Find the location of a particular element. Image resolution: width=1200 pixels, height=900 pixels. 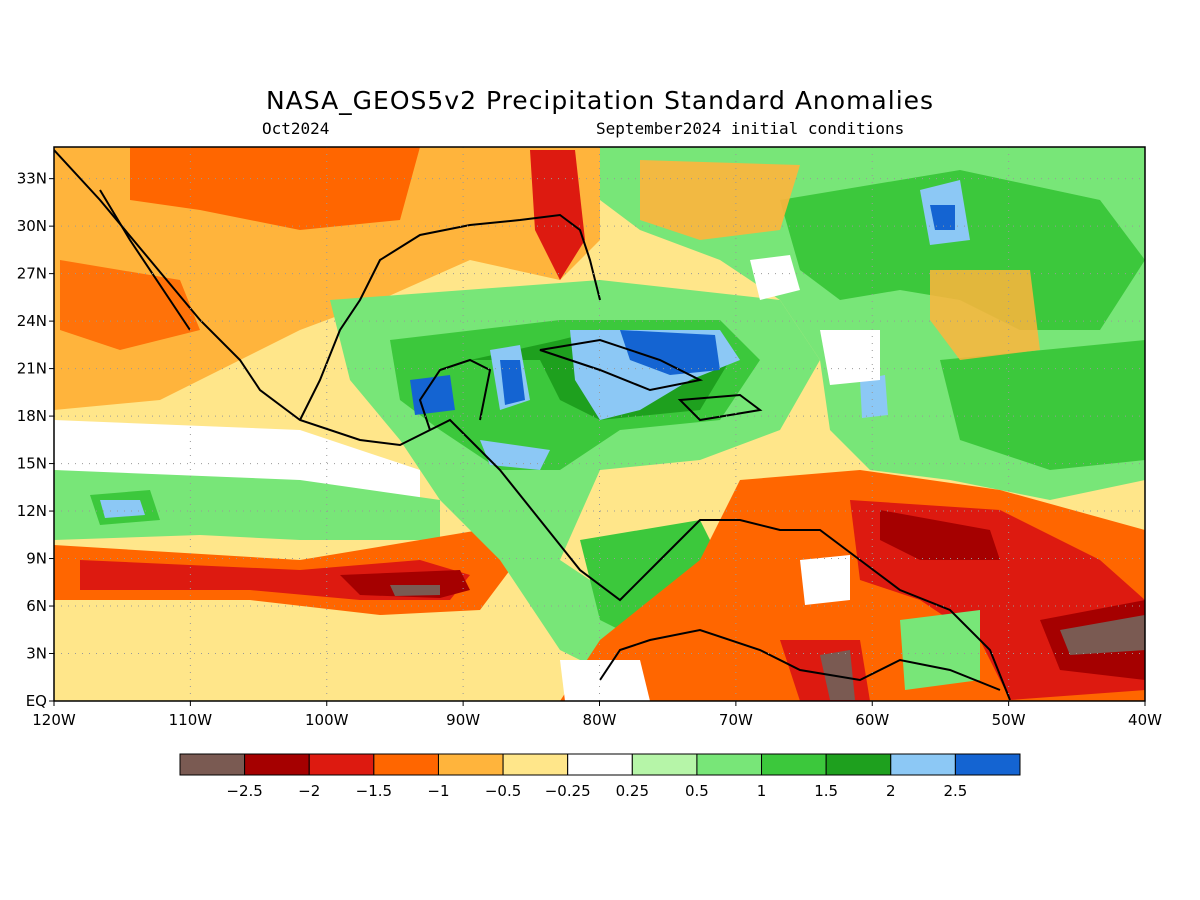

lon-label: 80W is located at coordinates (600, 720).